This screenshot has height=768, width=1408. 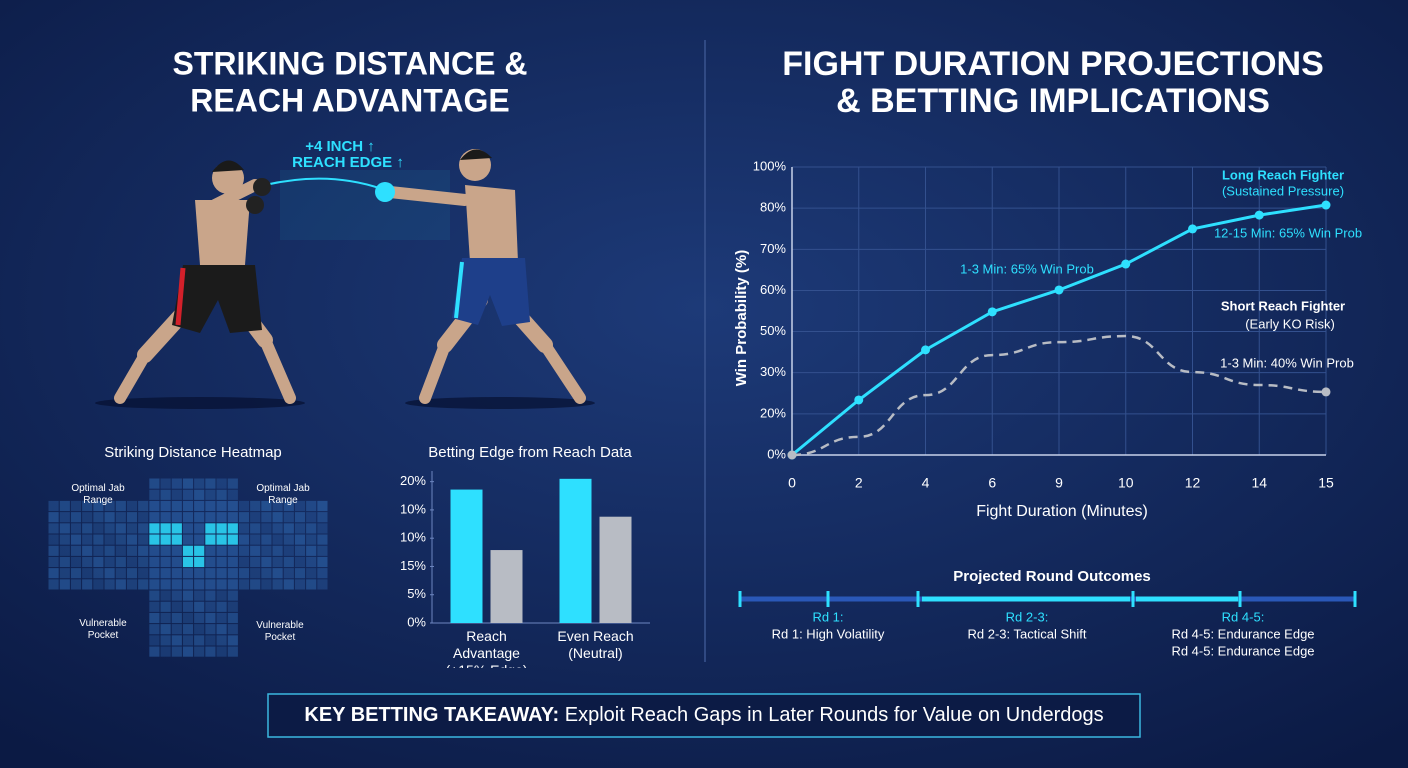 I want to click on x-tick-label: Even Reach (Neutral), so click(x=595, y=644).